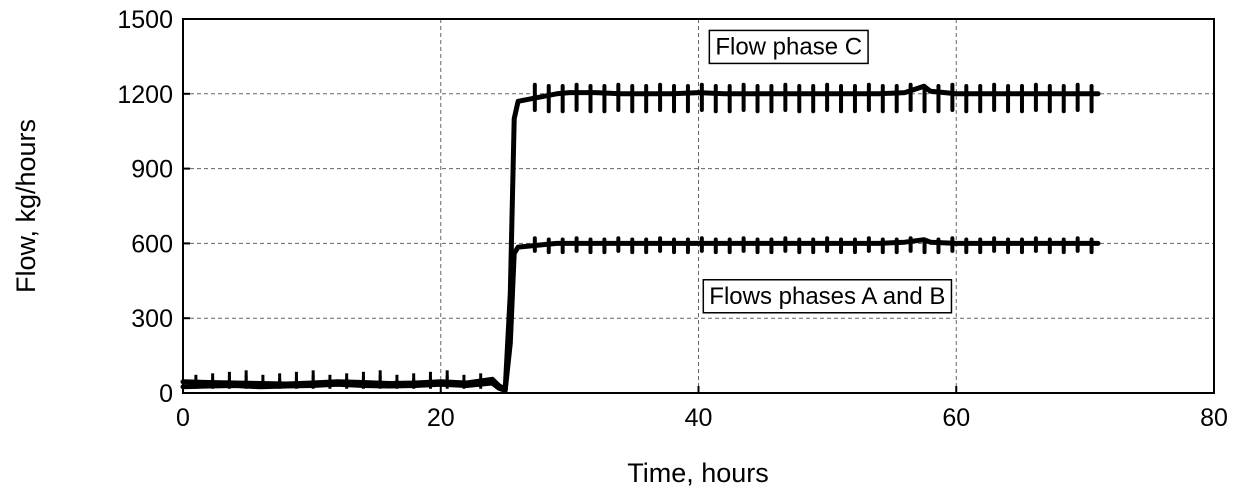 The image size is (1248, 491). What do you see at coordinates (441, 418) in the screenshot?
I see `x-tick-label-1: 20` at bounding box center [441, 418].